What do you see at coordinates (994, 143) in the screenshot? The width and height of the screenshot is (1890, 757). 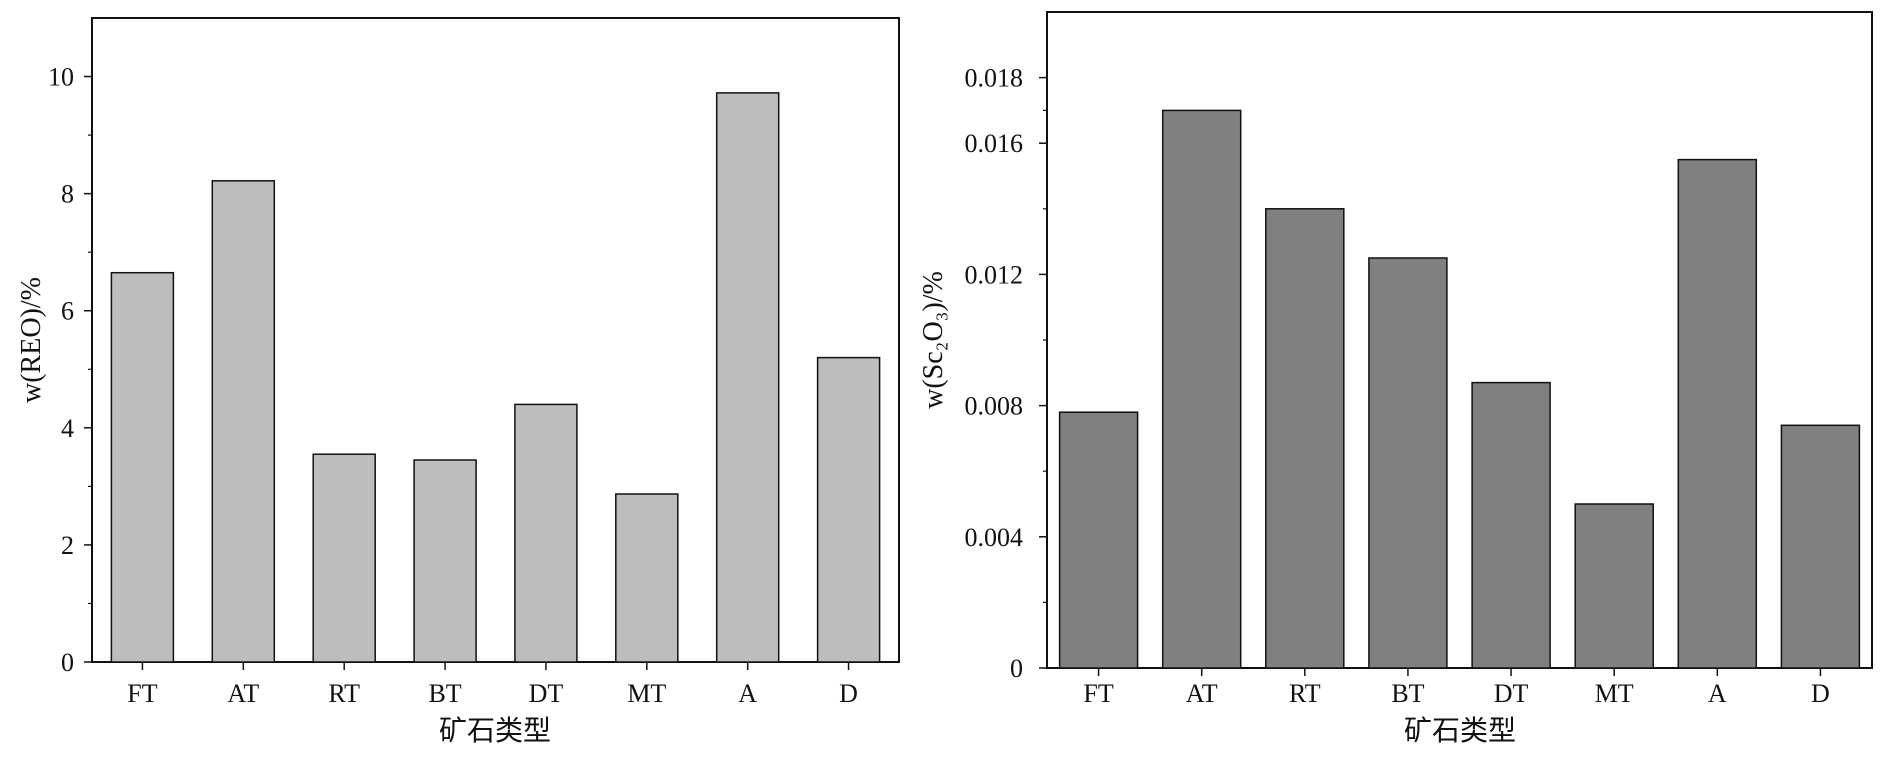 I see `y-tick-label: 0.016` at bounding box center [994, 143].